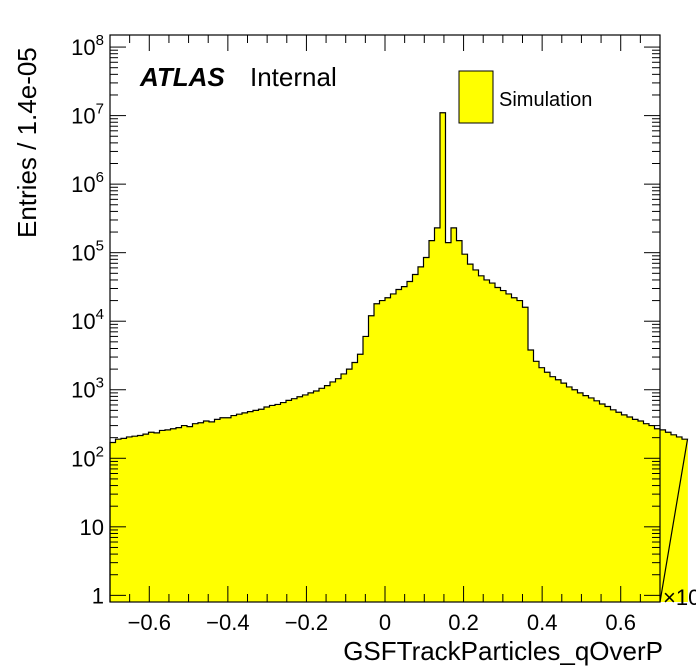 The height and width of the screenshot is (672, 696). What do you see at coordinates (227, 622) in the screenshot?
I see `x-tick-label: −0.4` at bounding box center [227, 622].